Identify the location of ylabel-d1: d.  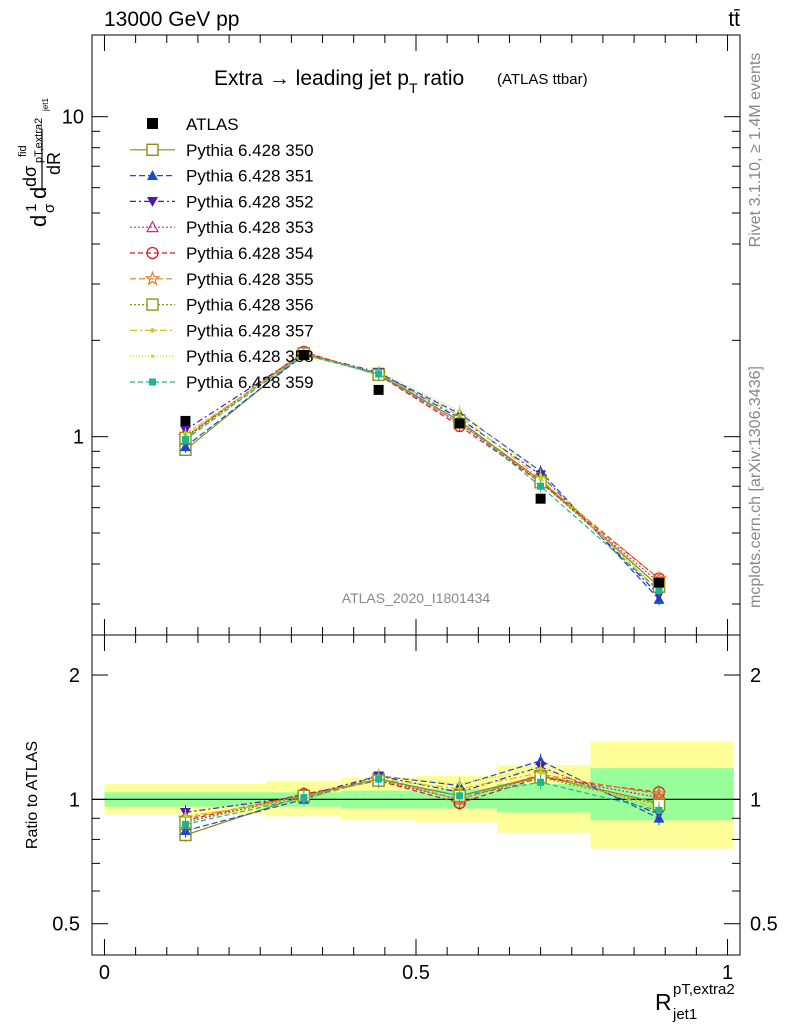
(38, 221).